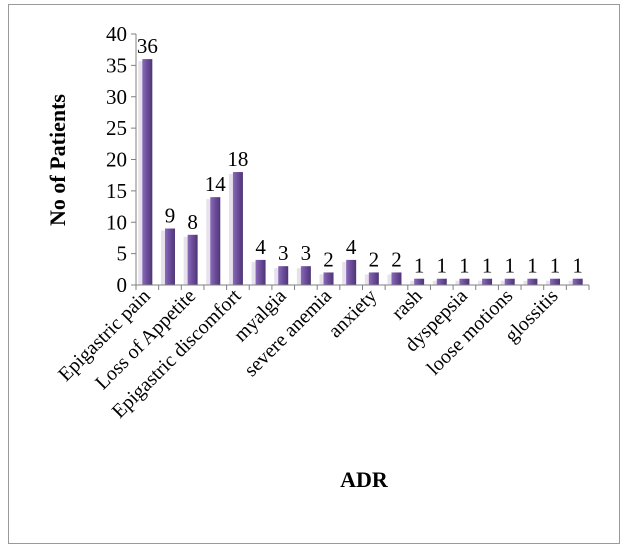  I want to click on y-tick-label: 35, so click(116, 65).